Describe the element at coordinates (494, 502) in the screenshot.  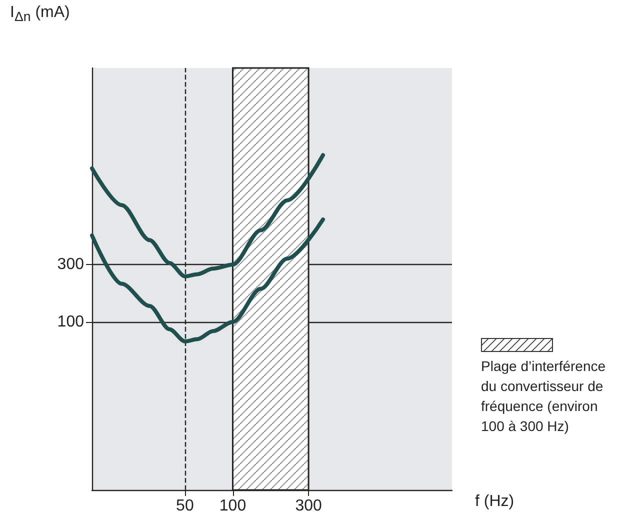
I see `x-axis-title: f (Hz)` at that location.